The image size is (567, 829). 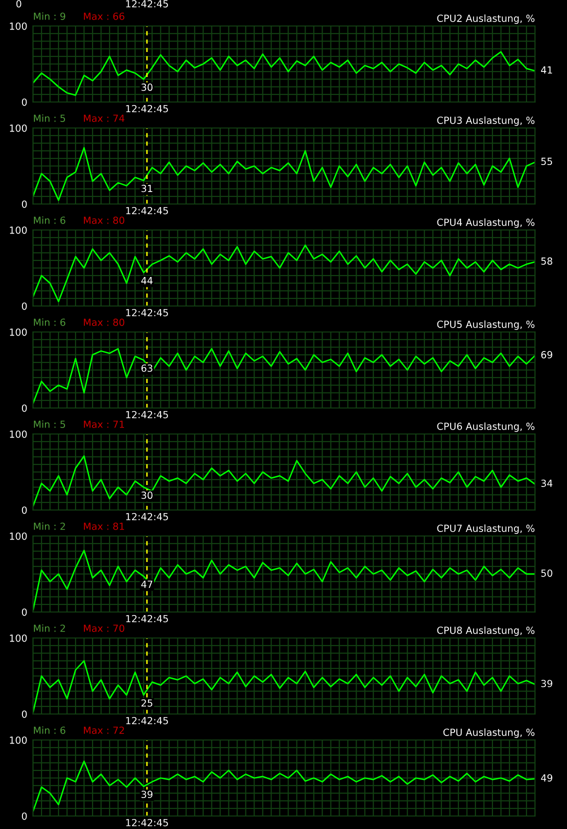 What do you see at coordinates (546, 483) in the screenshot?
I see `text: 34` at bounding box center [546, 483].